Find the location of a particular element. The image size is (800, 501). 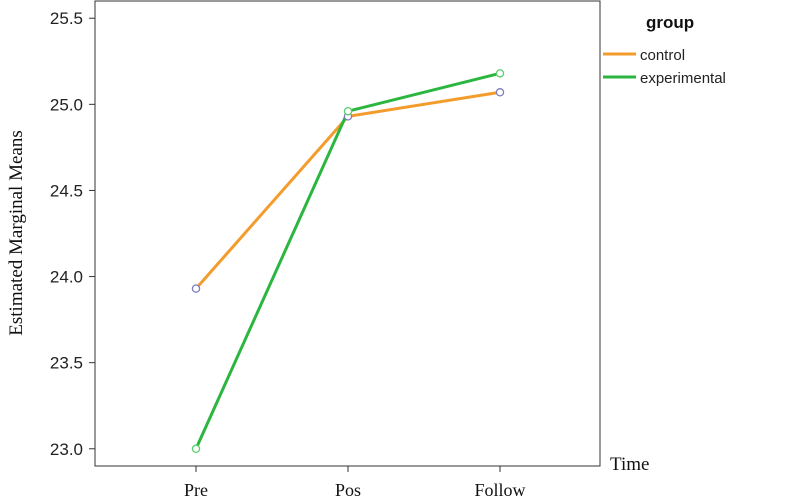

x-tick-label: Follow is located at coordinates (499, 490).